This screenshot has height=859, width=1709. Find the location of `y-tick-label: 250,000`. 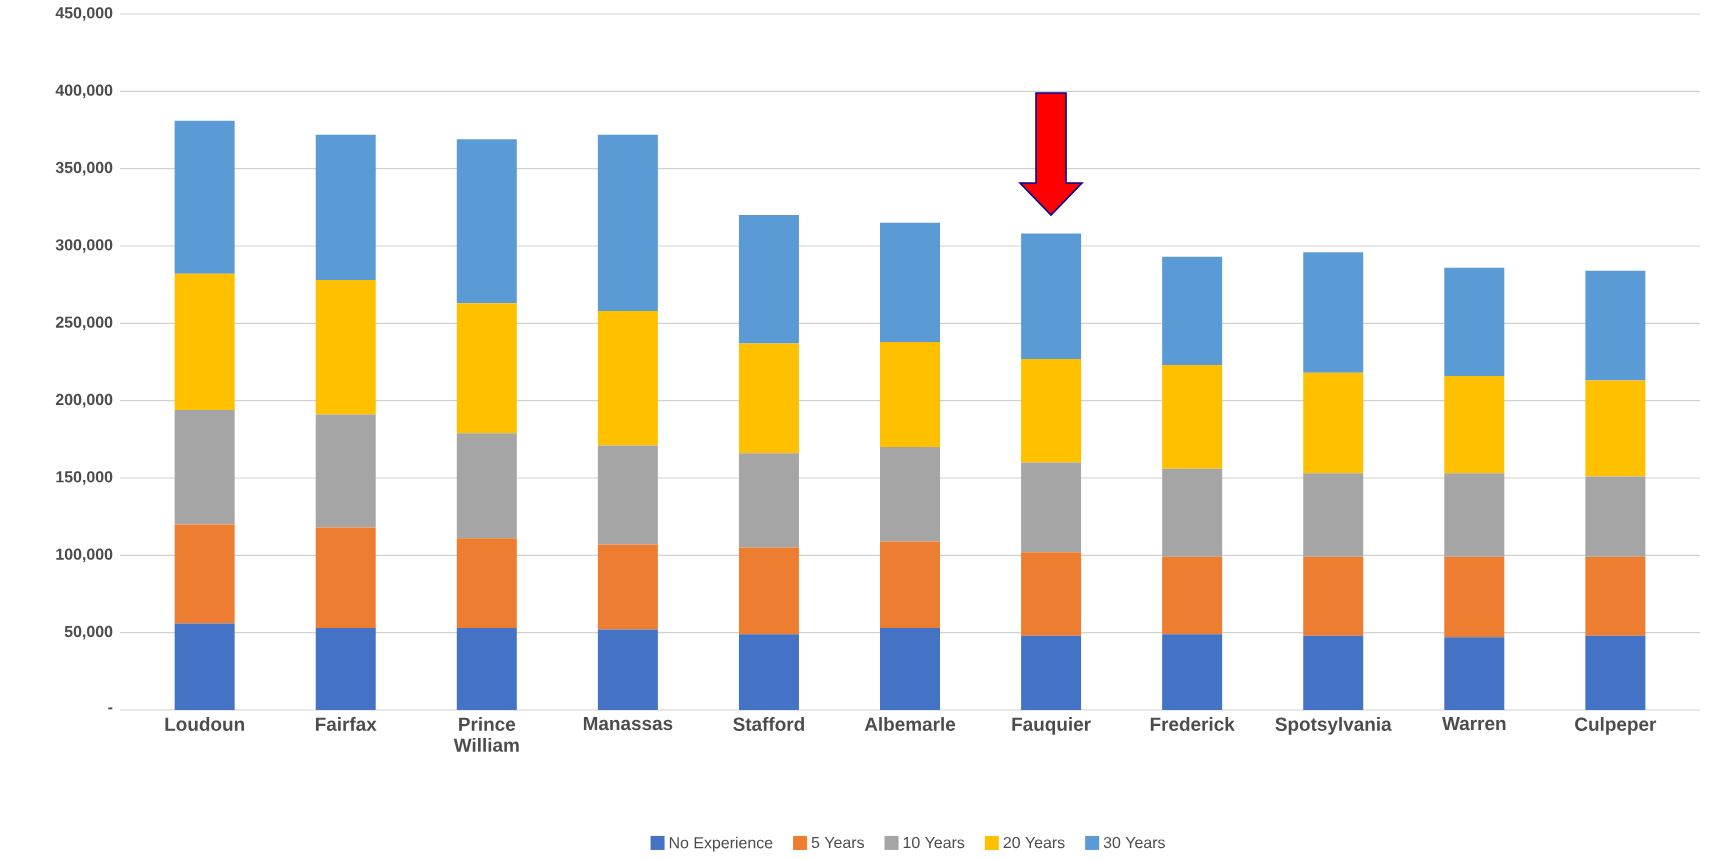

y-tick-label: 250,000 is located at coordinates (84, 323).